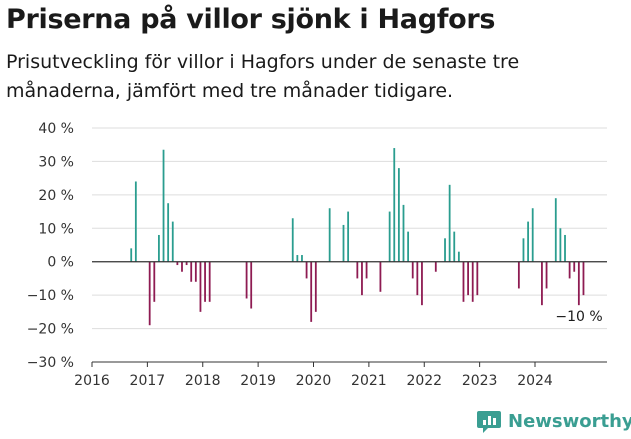  I want to click on x-tick-label: 2018, so click(203, 381).